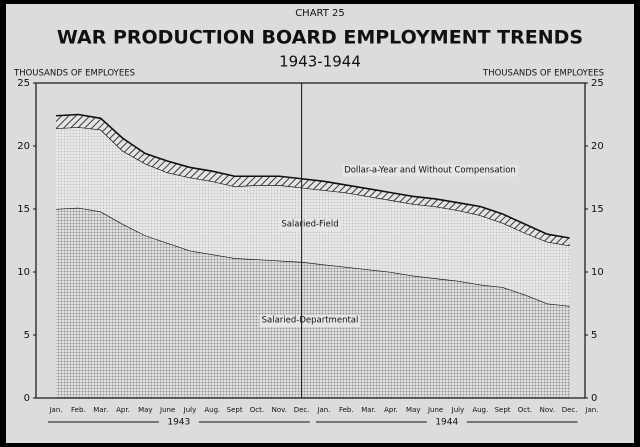 The image size is (640, 447). Describe the element at coordinates (27, 335) in the screenshot. I see `y-tick-label: 5` at that location.